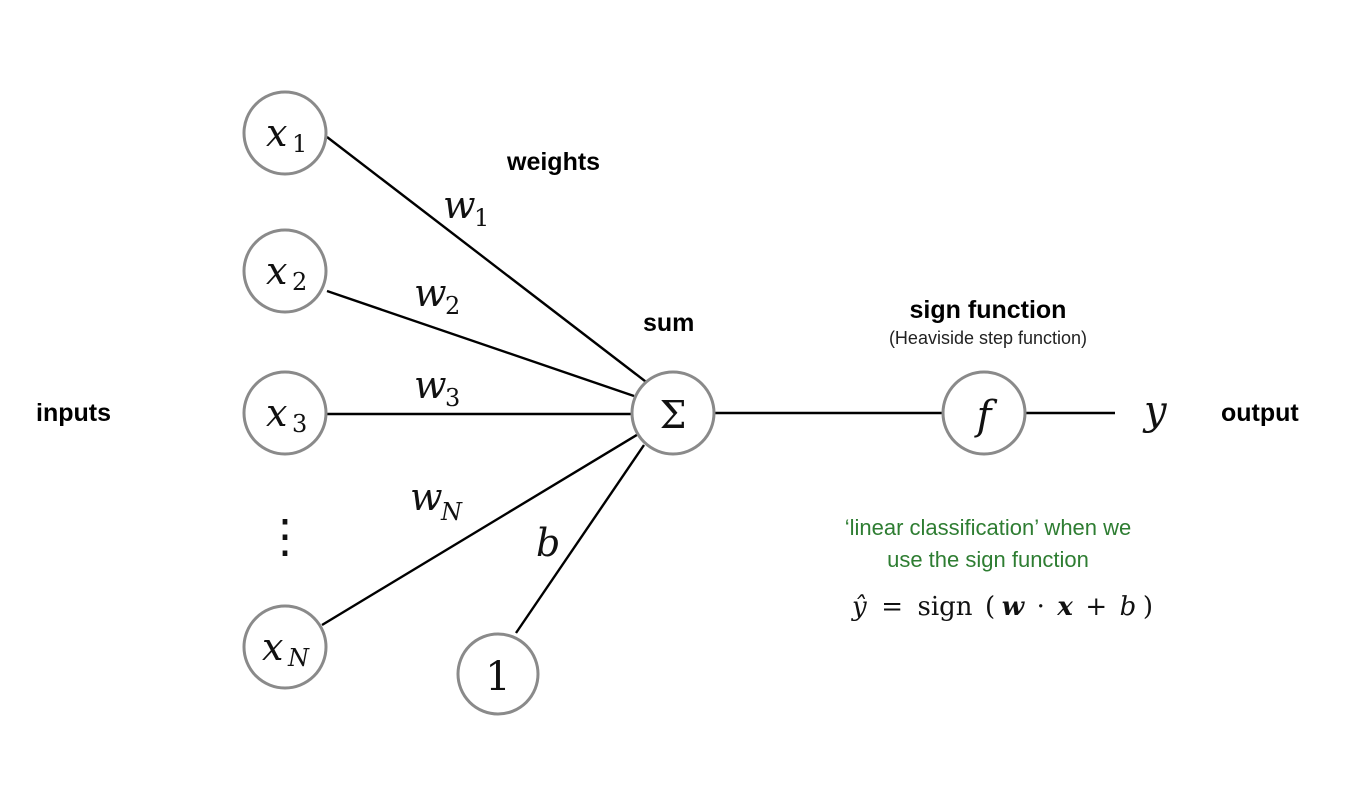 The width and height of the screenshot is (1370, 802). I want to click on note-line-1: ‘linear classification’ when we, so click(988, 527).